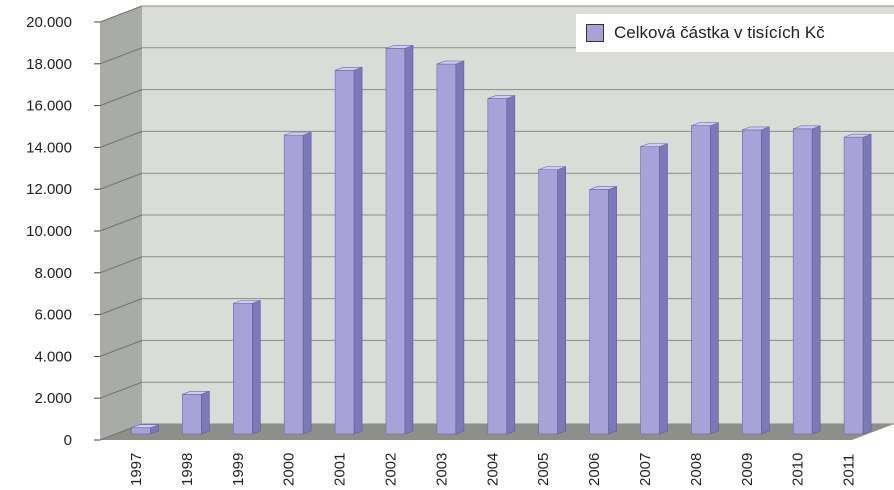  What do you see at coordinates (68, 440) in the screenshot?
I see `y-tick-label: 0` at bounding box center [68, 440].